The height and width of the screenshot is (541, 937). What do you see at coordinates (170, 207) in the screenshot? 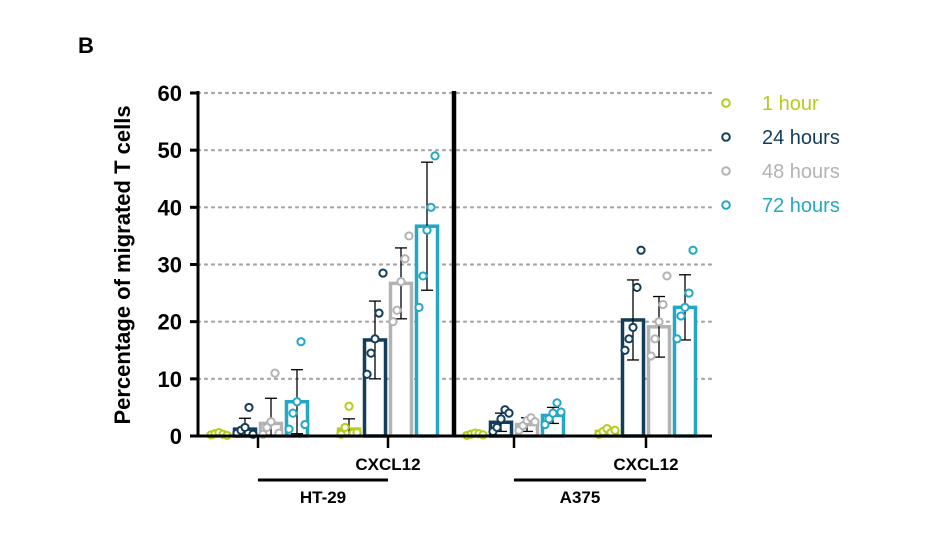
I see `y-tick-label: 40` at bounding box center [170, 207].